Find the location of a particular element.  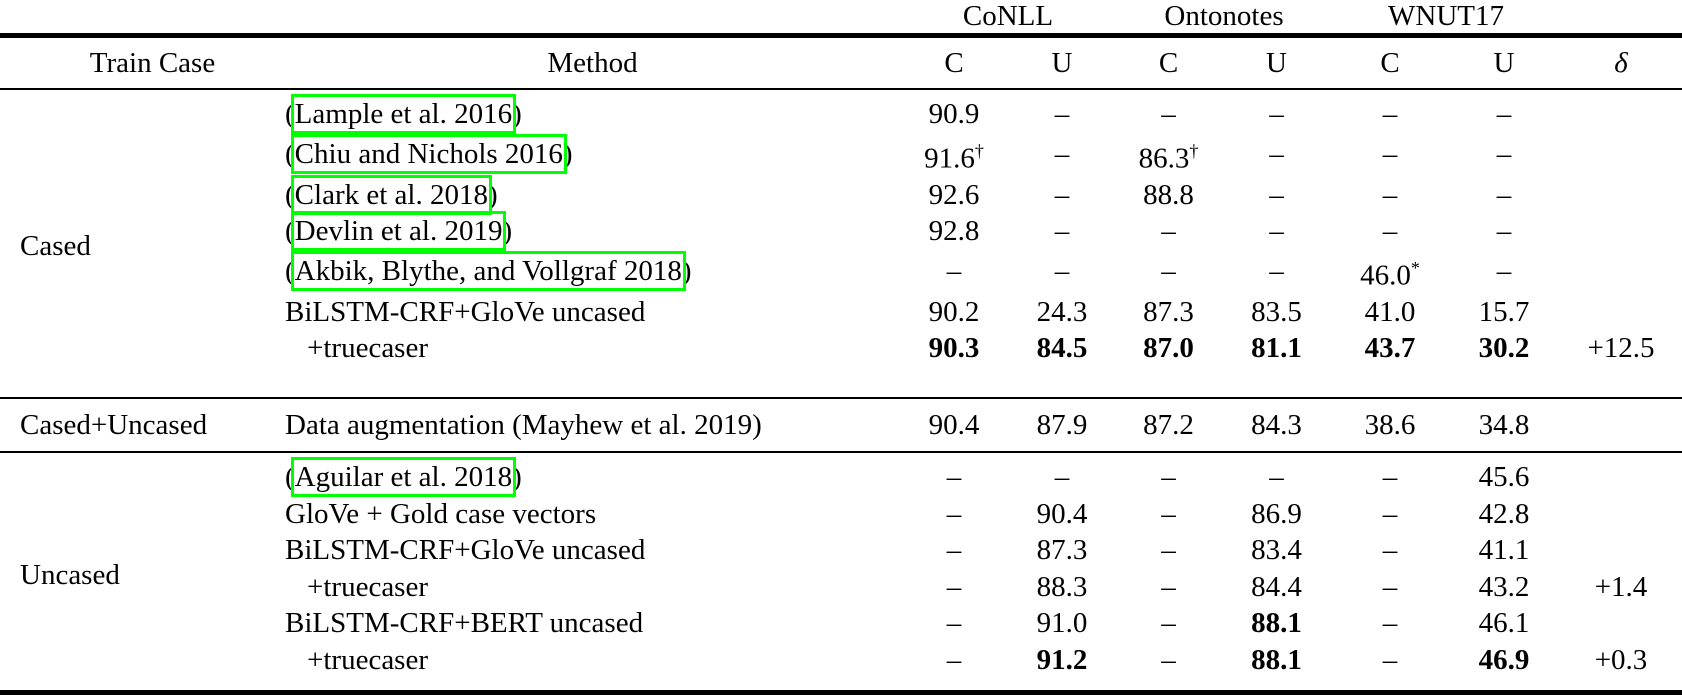

table-row: (Chiu and Nichols 2016) 91.6† –86.3† – – – is located at coordinates (841, 155).